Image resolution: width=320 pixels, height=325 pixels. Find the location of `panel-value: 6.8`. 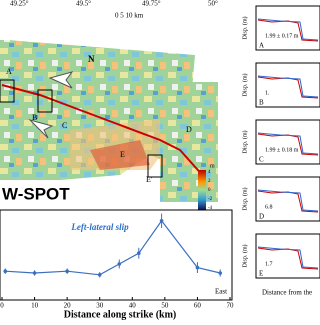

panel-value: 6.8 is located at coordinates (269, 207).